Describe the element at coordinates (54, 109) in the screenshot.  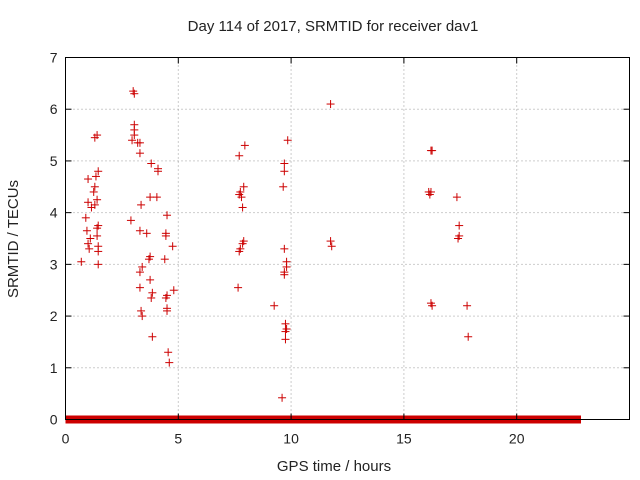
I see `y-tick-label: 6` at that location.